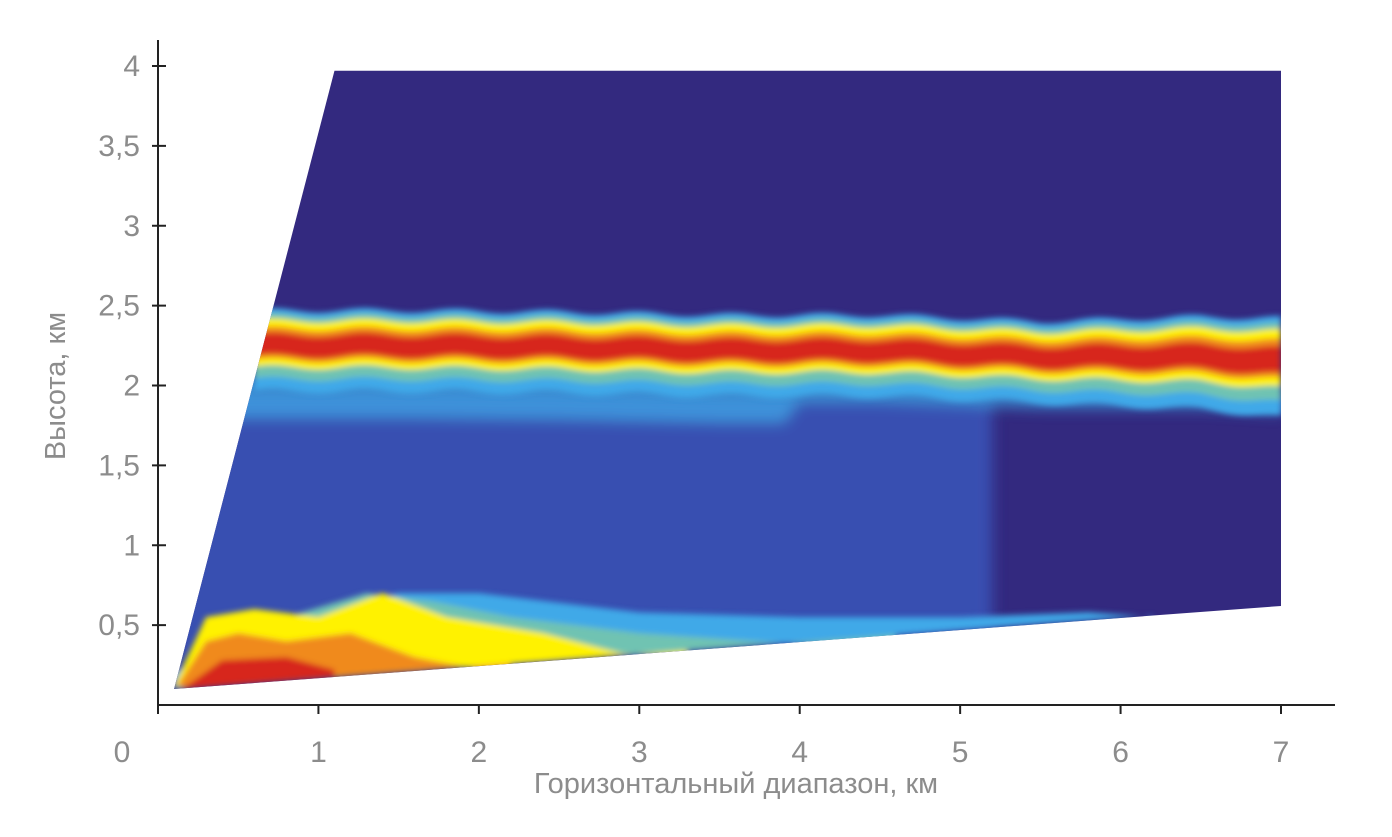 This screenshot has height=837, width=1392. I want to click on surface-layer, so click(663, 641).